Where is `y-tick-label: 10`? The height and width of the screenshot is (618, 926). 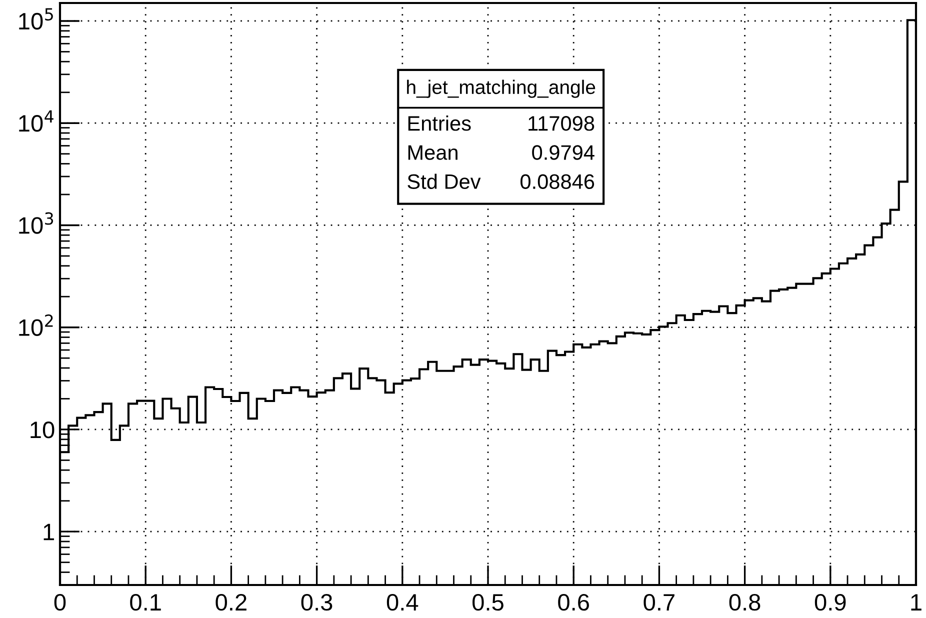 y-tick-label: 10 is located at coordinates (42, 430).